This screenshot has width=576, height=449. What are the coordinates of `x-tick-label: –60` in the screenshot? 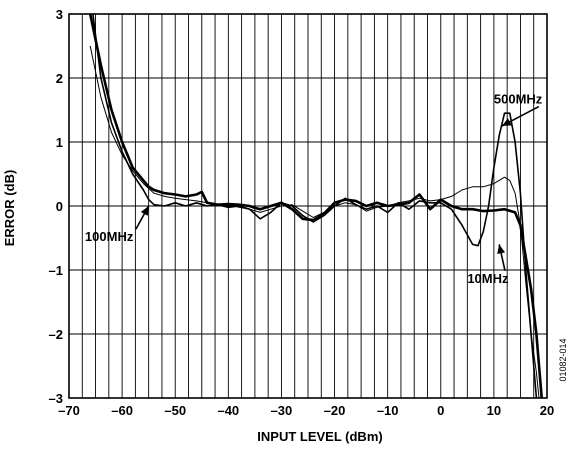 It's located at (122, 410).